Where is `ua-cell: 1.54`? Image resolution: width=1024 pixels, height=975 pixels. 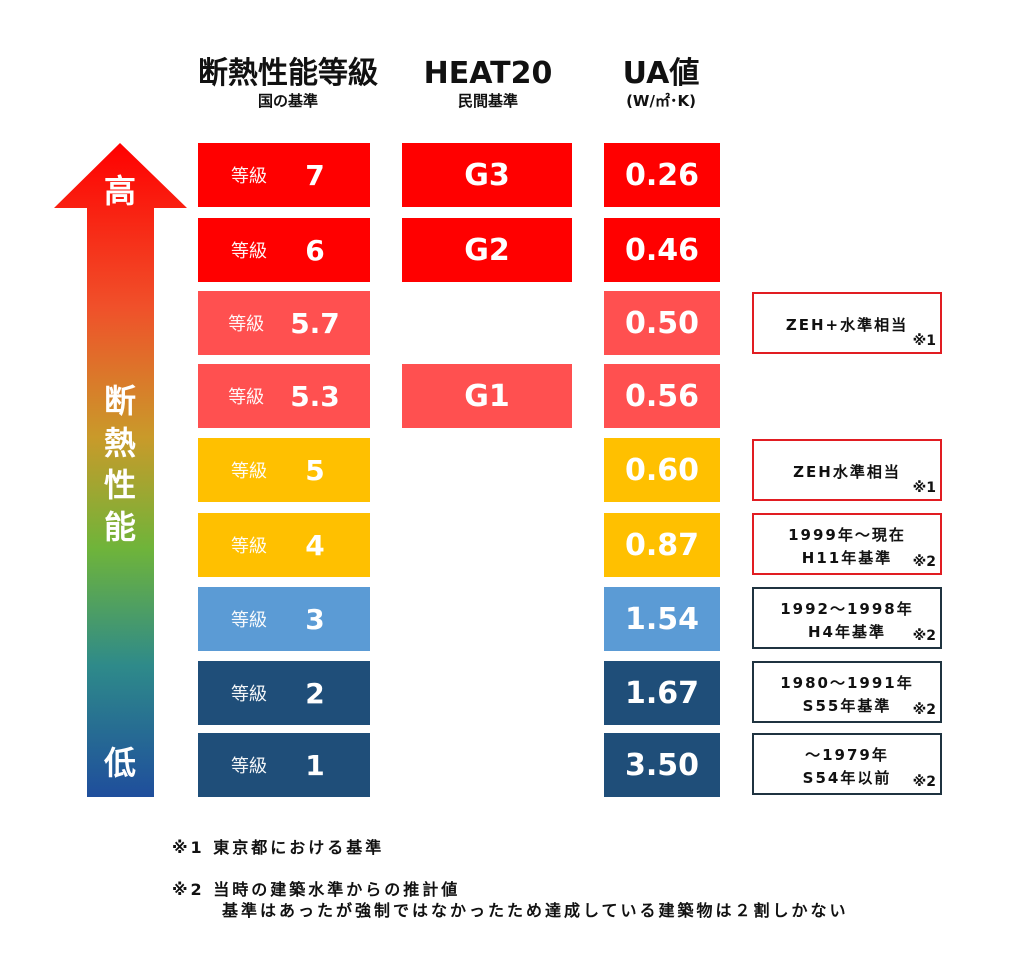 ua-cell: 1.54 is located at coordinates (662, 619).